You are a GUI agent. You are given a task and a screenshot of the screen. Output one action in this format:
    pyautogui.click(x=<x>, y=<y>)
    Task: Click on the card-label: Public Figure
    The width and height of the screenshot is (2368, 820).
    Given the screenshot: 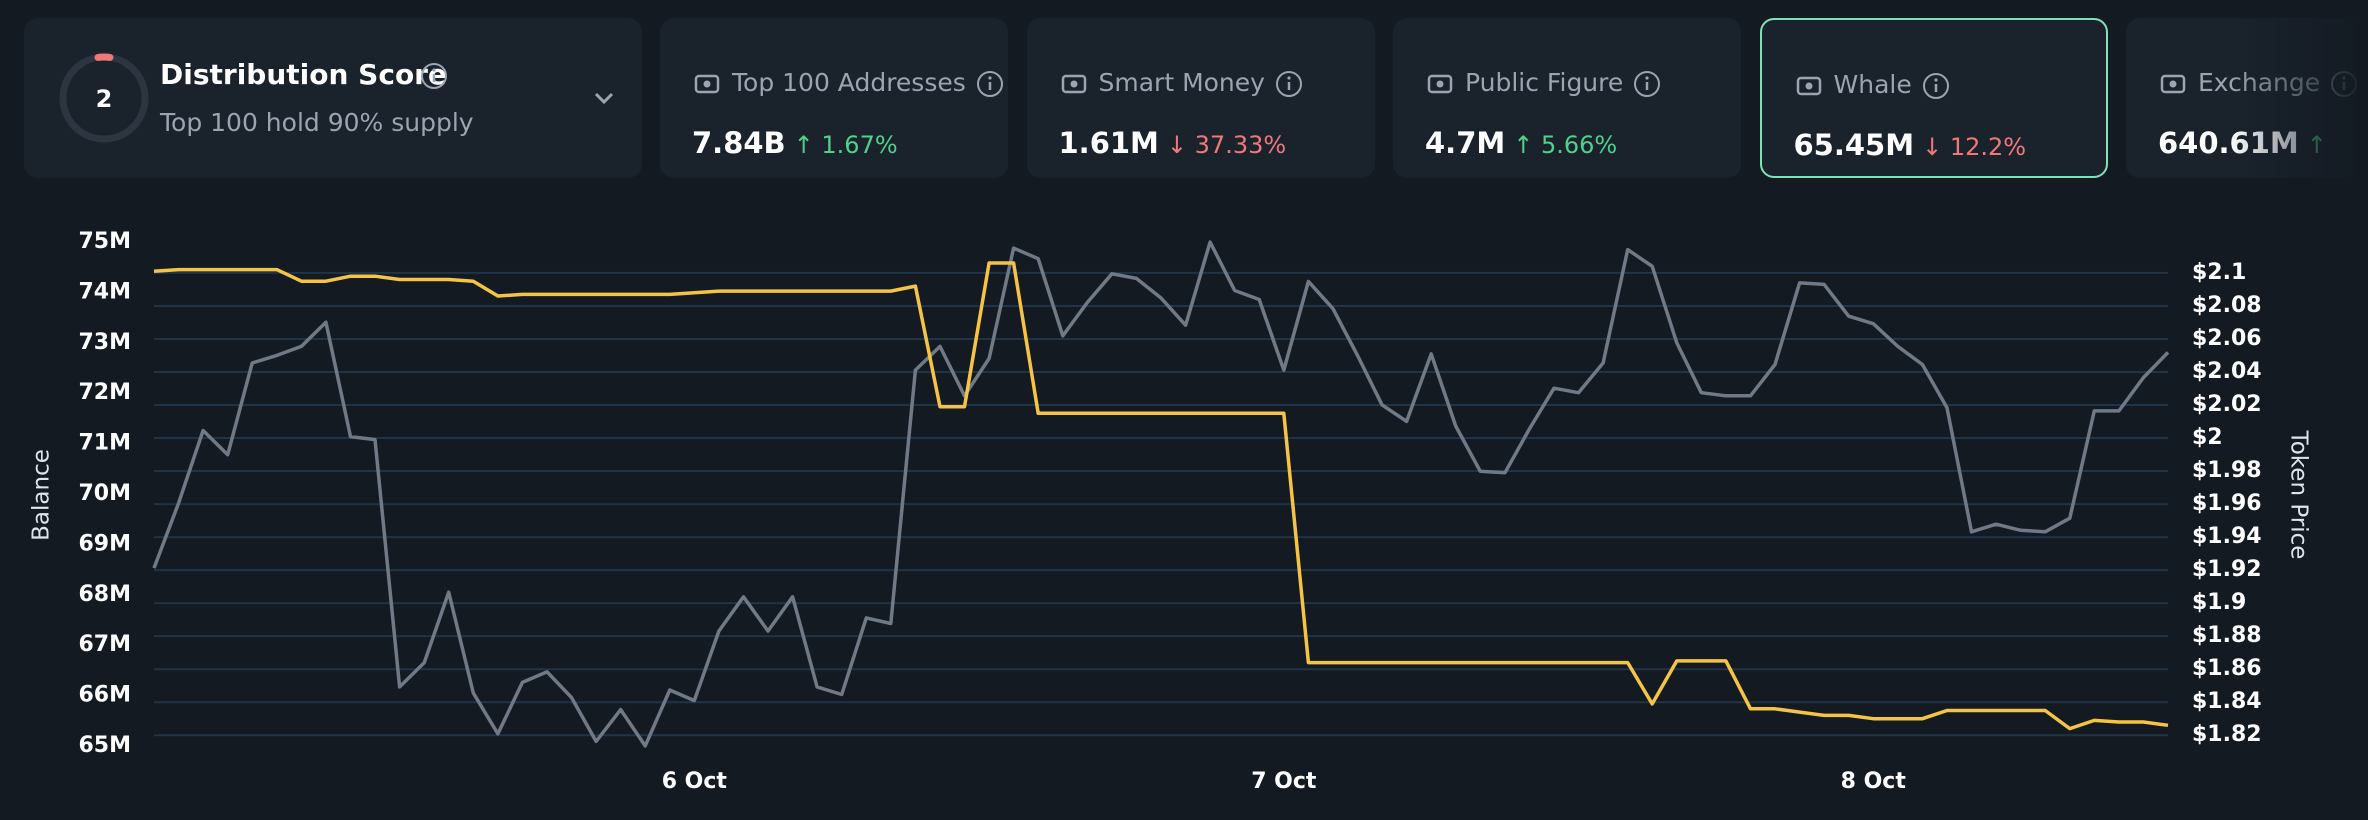 What is the action you would take?
    pyautogui.click(x=1544, y=82)
    